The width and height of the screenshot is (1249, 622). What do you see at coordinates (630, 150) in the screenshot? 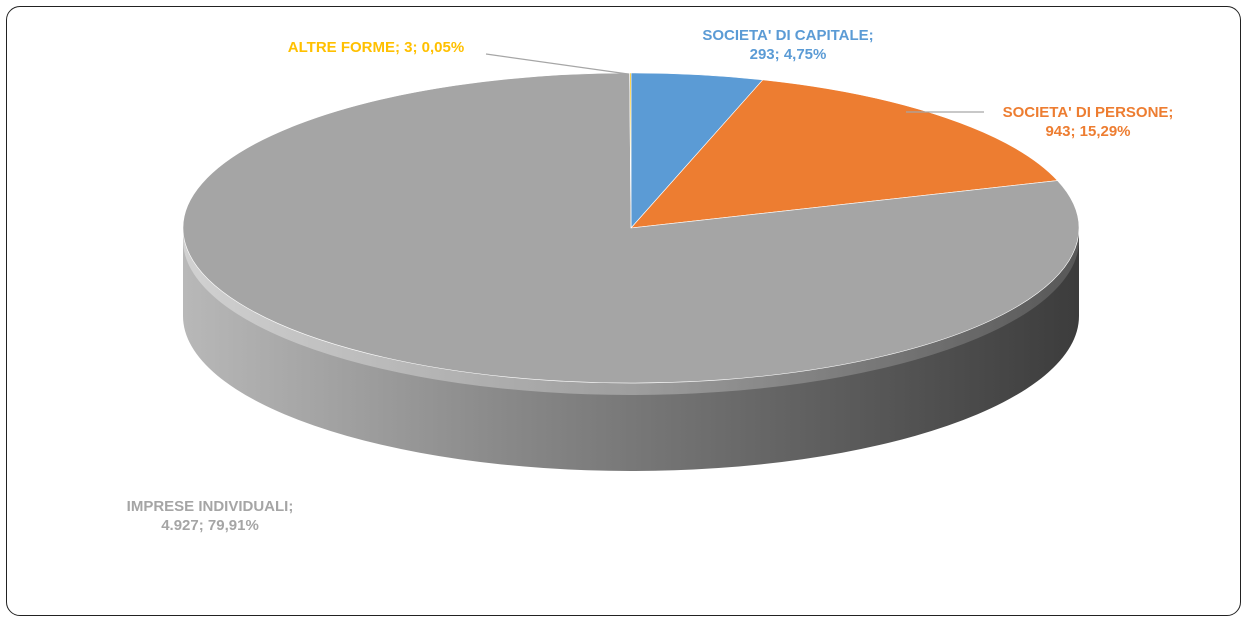
I see `pie-slice-altre-forme` at bounding box center [630, 150].